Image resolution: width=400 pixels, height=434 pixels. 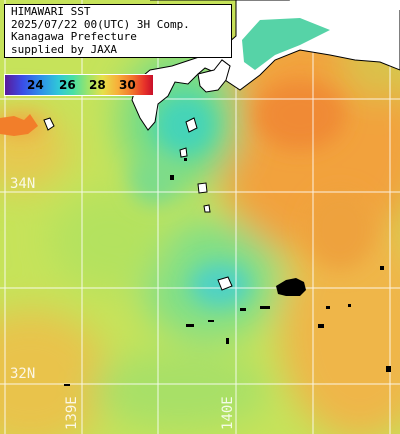 I want to click on colorbar-tick-26: 26, so click(x=67, y=85).